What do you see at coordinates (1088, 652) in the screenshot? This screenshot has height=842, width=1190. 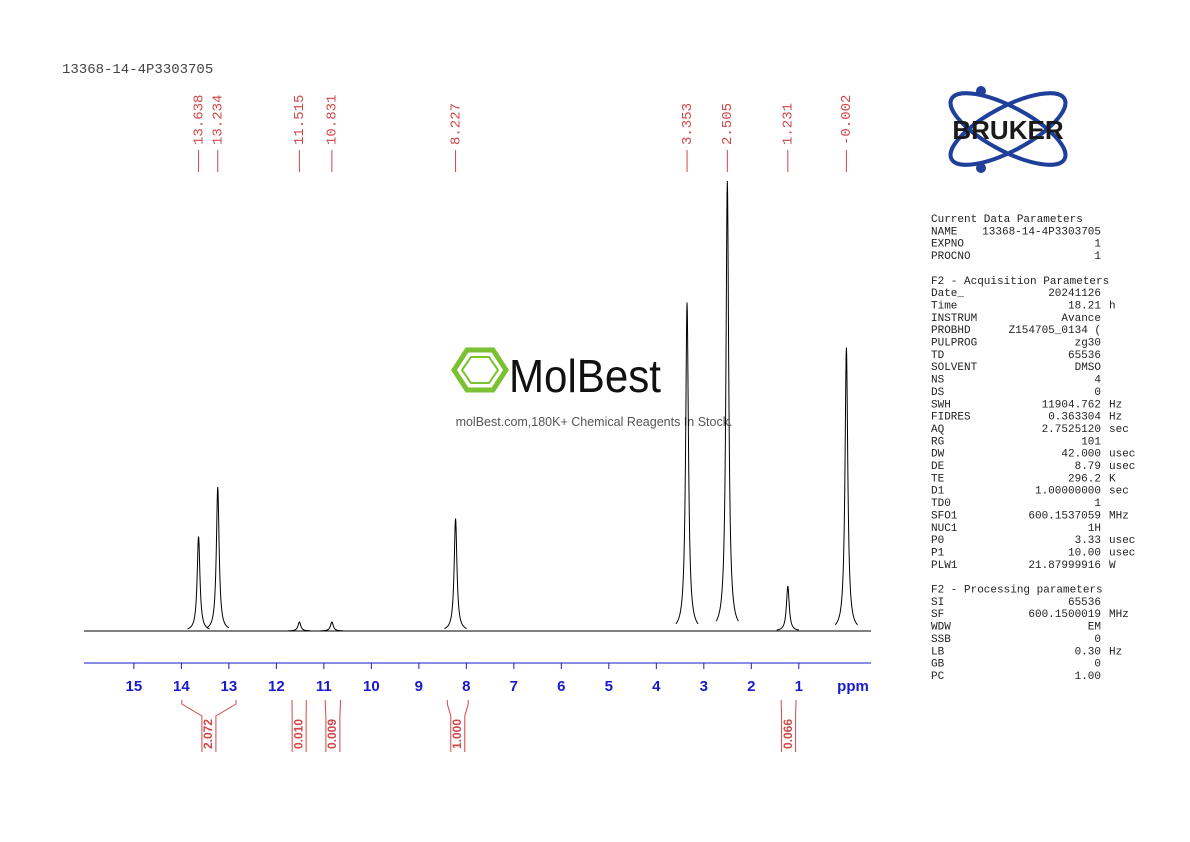 I see `param-value: 0.30` at bounding box center [1088, 652].